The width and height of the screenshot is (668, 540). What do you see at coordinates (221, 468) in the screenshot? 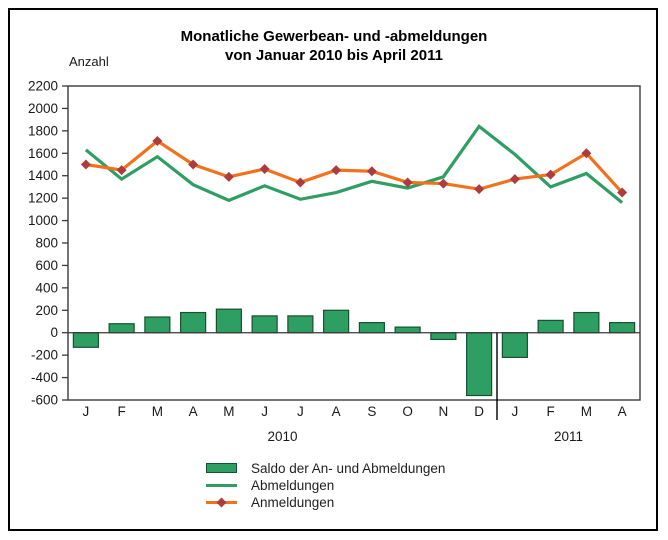
I see `saldo-bar-swatch-icon` at bounding box center [221, 468].